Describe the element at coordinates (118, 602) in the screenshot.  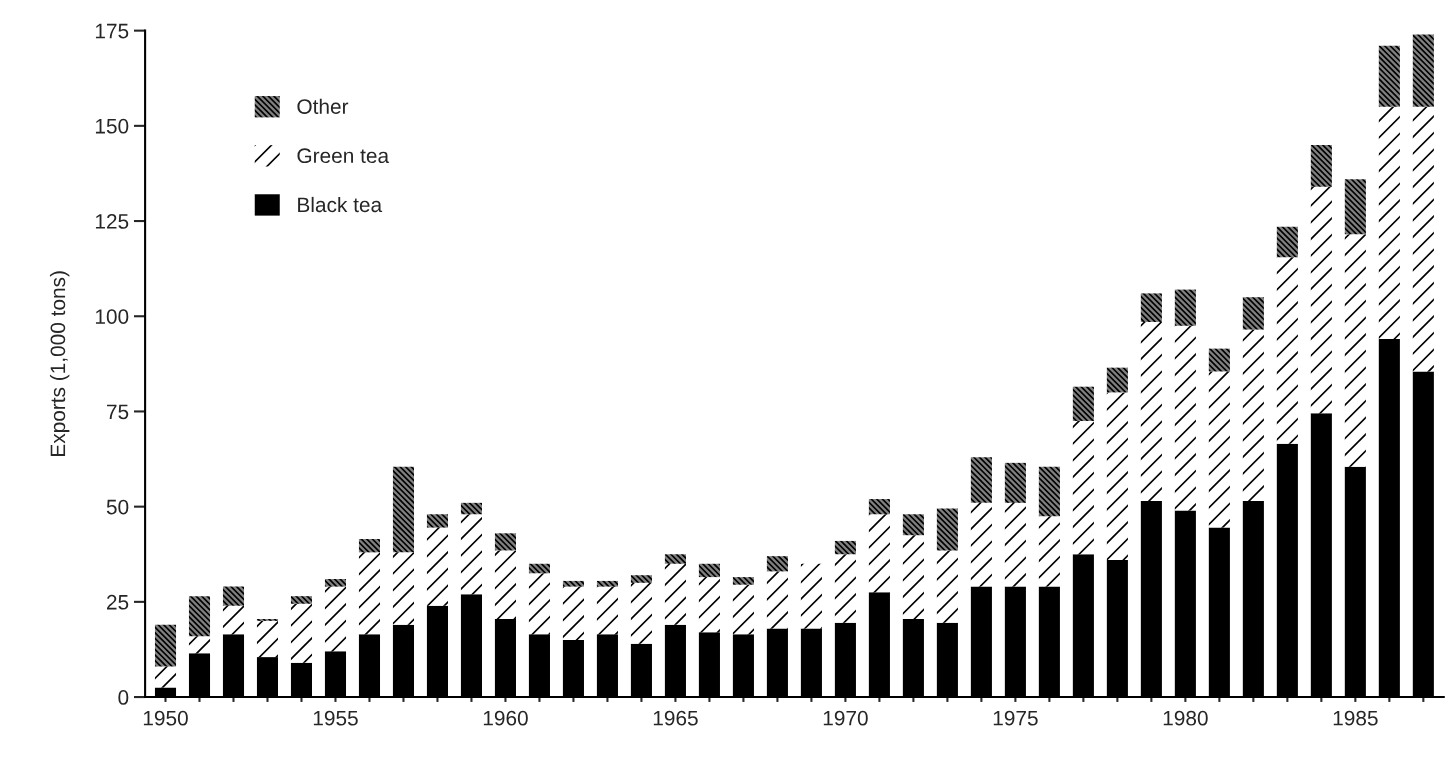
I see `y-tick-label: 25` at that location.